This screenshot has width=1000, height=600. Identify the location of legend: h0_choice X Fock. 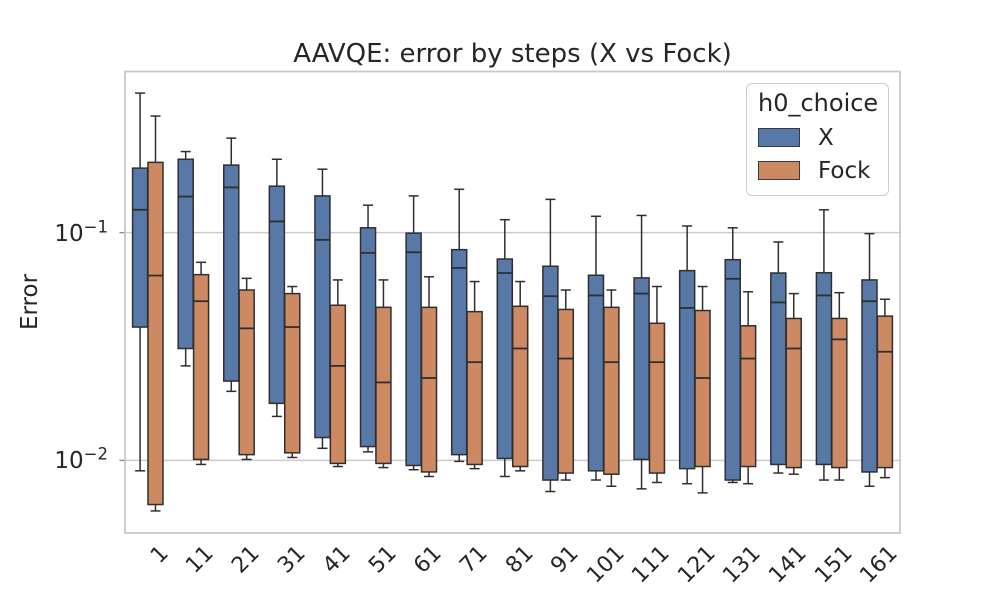
(817, 139).